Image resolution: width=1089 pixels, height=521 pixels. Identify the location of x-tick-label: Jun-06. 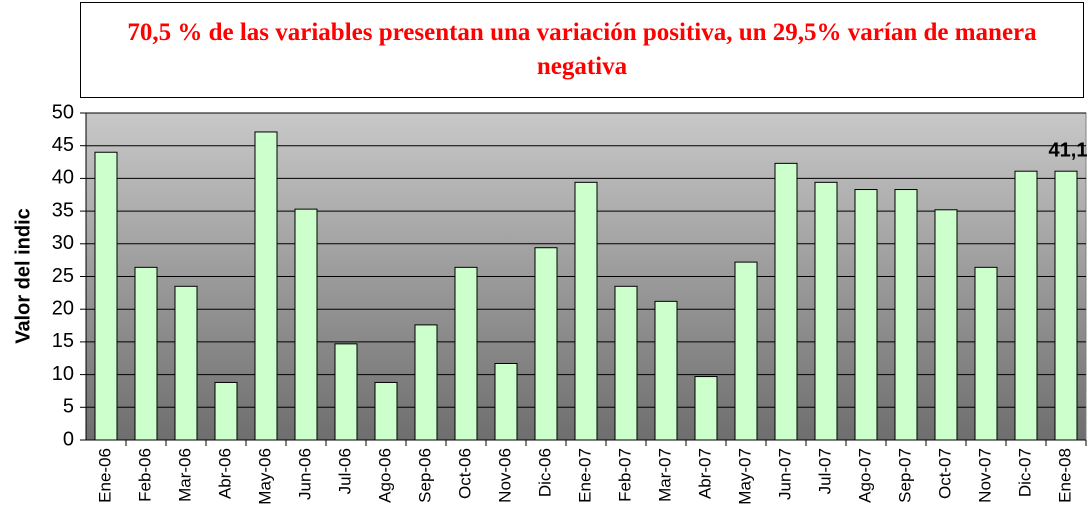
(304, 474).